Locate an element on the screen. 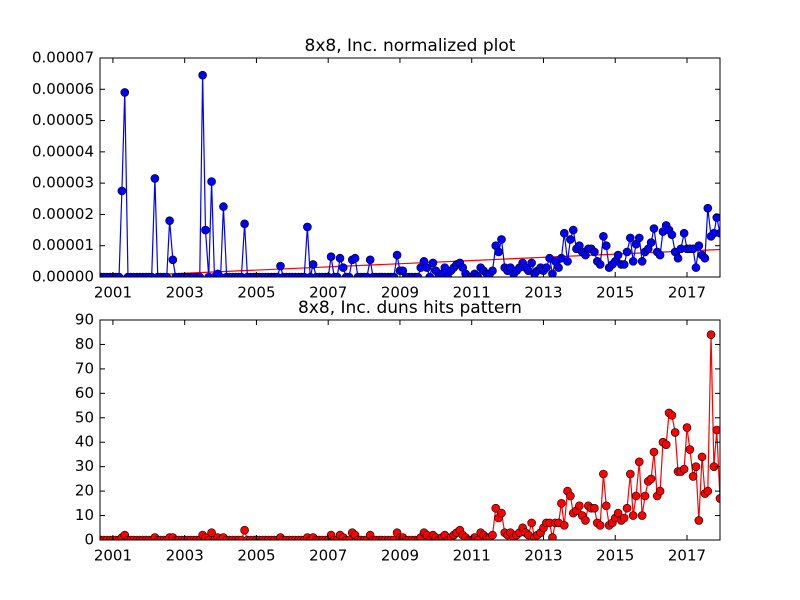  y-tick-label: 0.00005 is located at coordinates (63, 120).